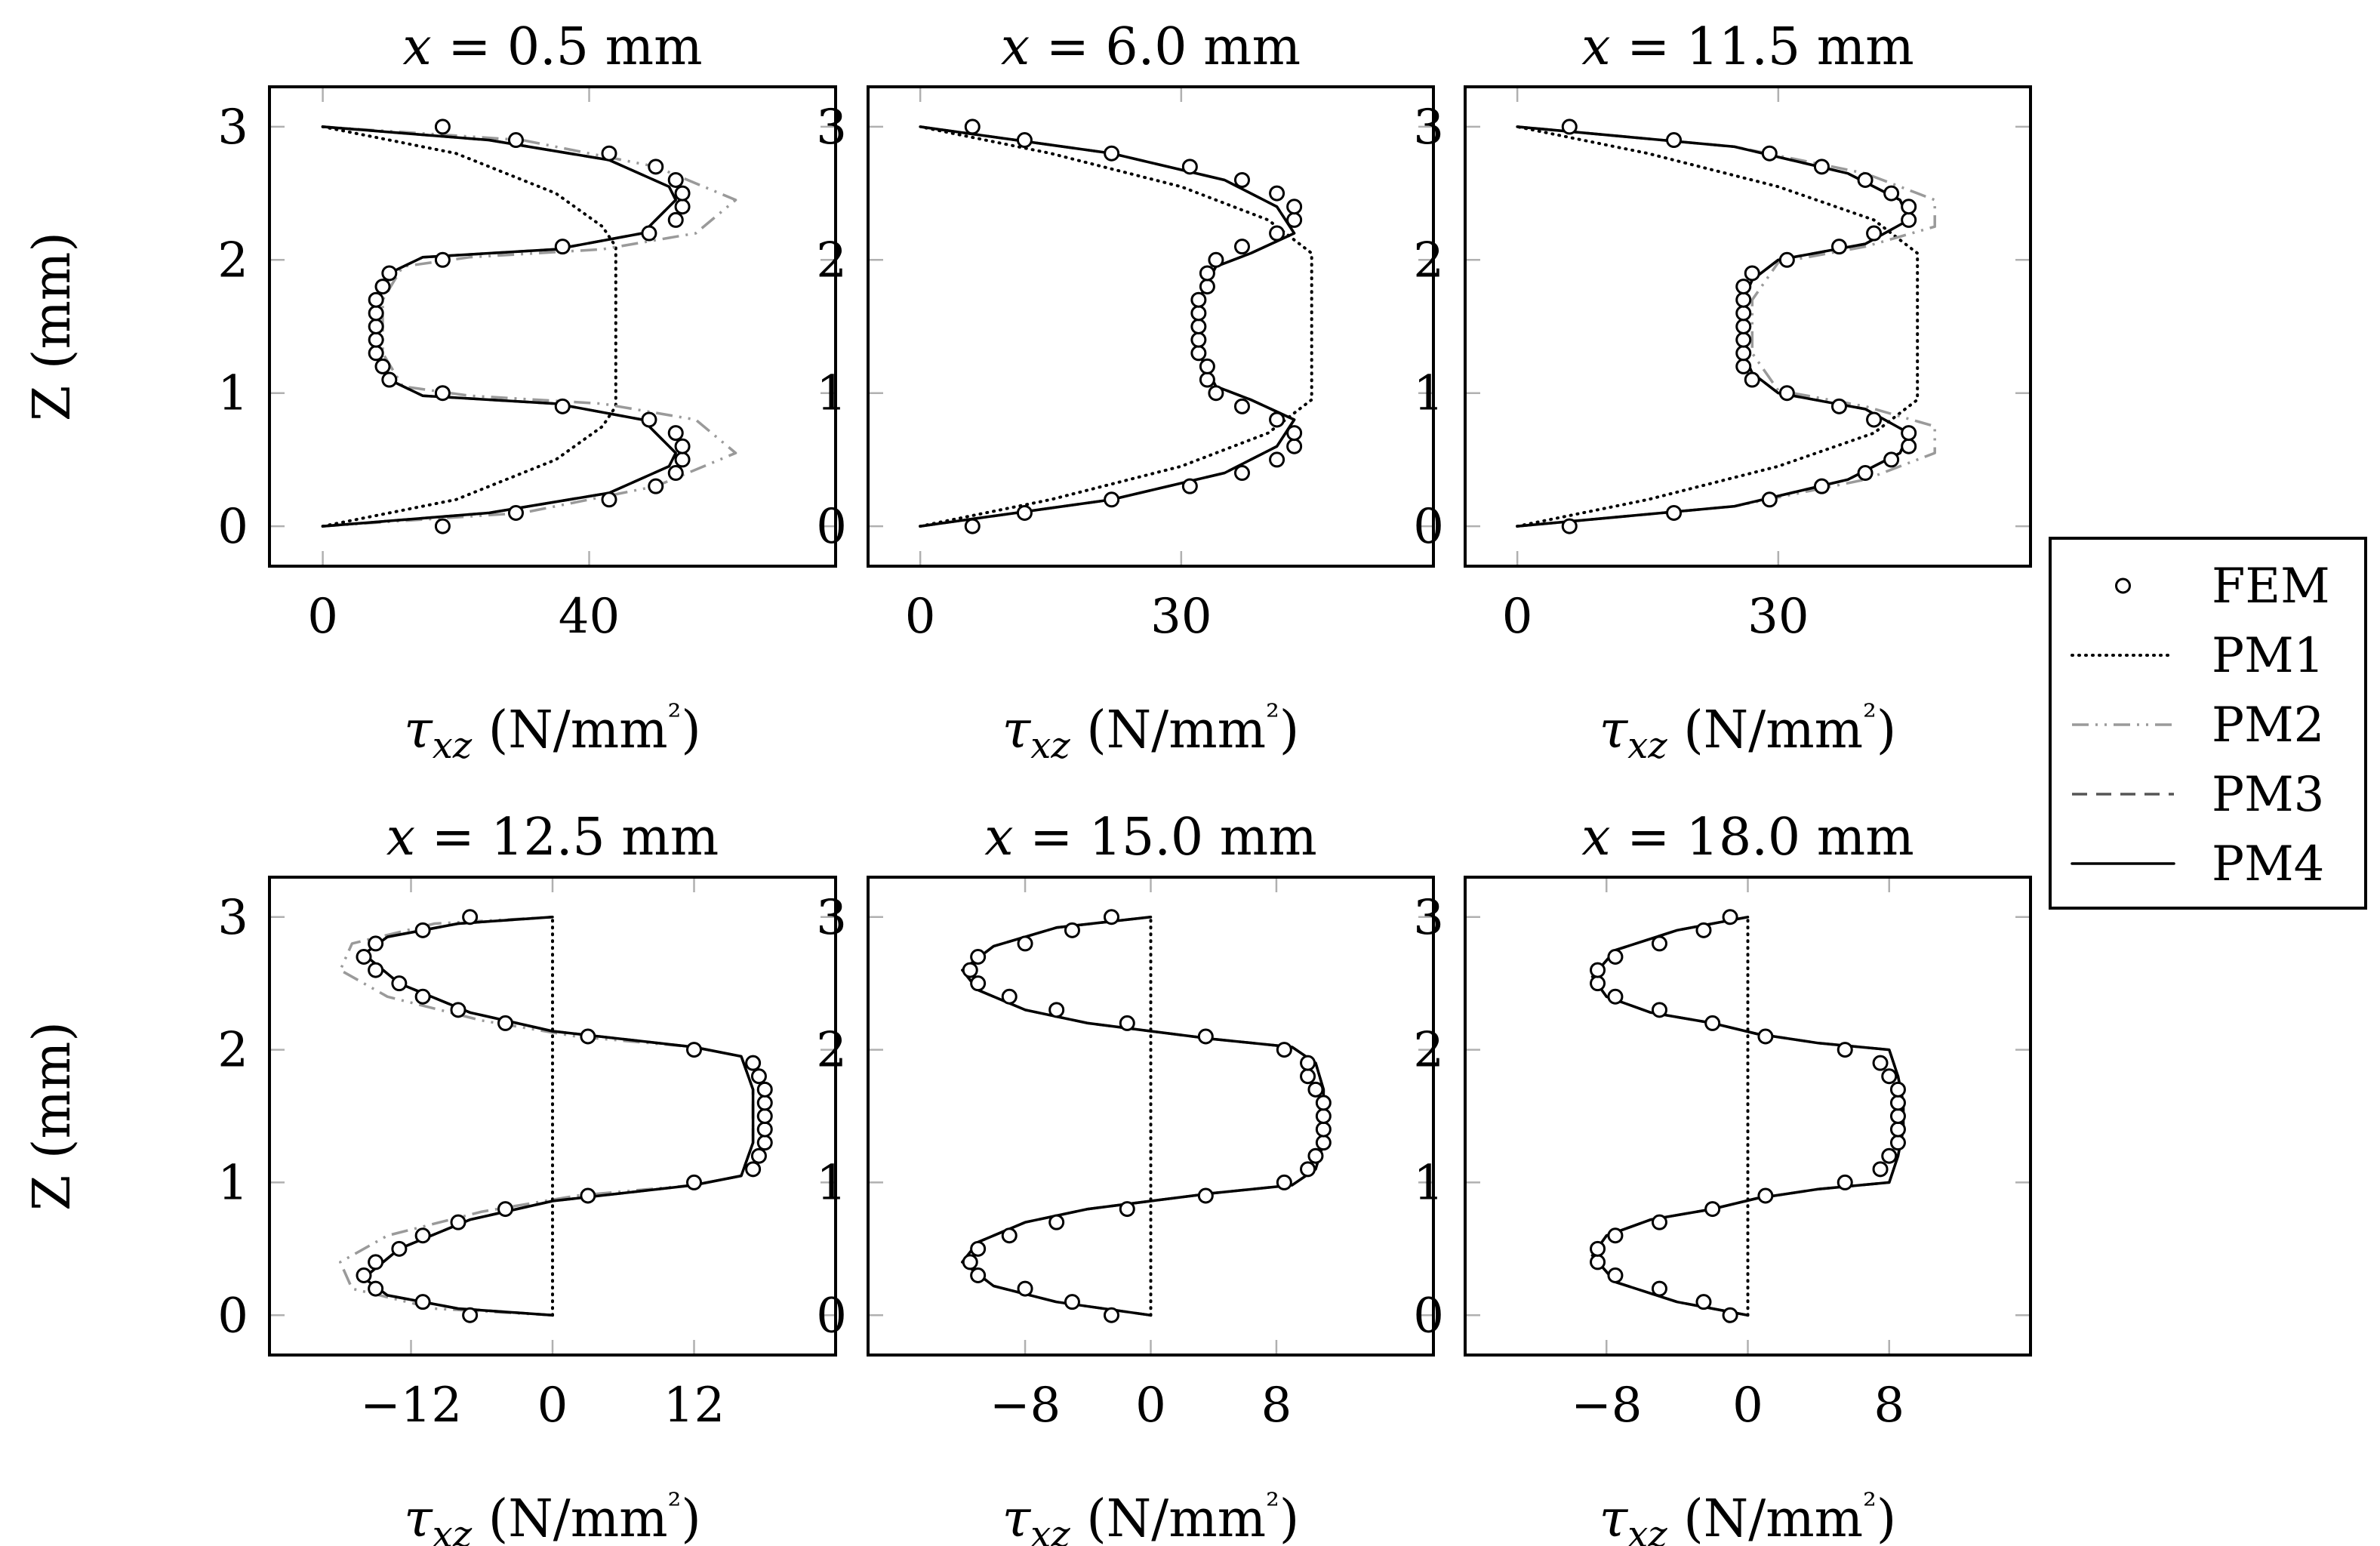 The image size is (2380, 1546). What do you see at coordinates (1181, 617) in the screenshot?
I see `x-tick-label: 30` at bounding box center [1181, 617].